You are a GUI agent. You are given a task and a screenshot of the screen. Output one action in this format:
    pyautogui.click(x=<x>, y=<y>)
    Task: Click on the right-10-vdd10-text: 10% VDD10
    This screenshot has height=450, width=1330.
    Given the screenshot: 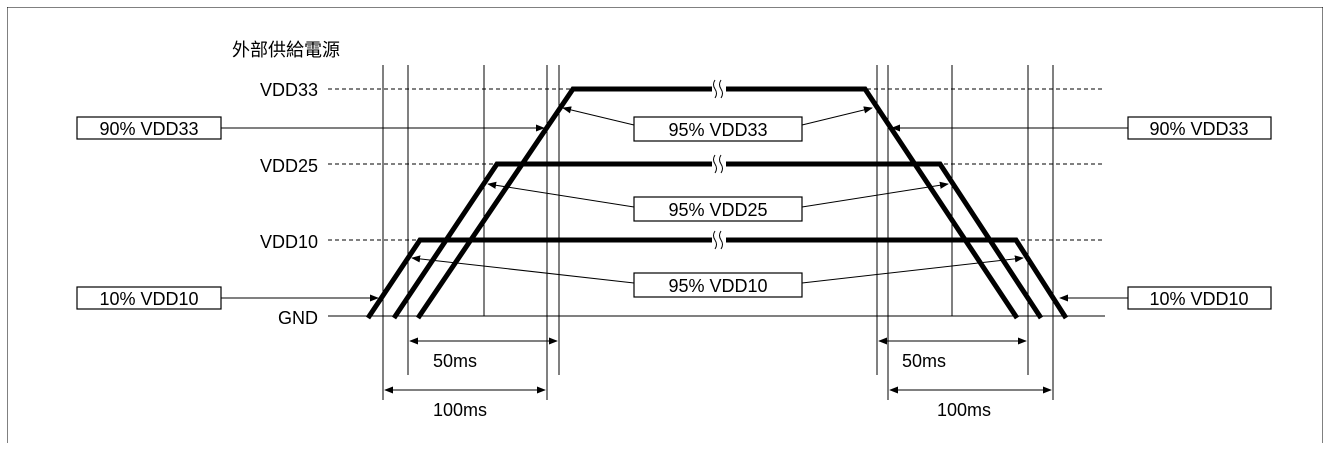 What is the action you would take?
    pyautogui.click(x=1198, y=299)
    